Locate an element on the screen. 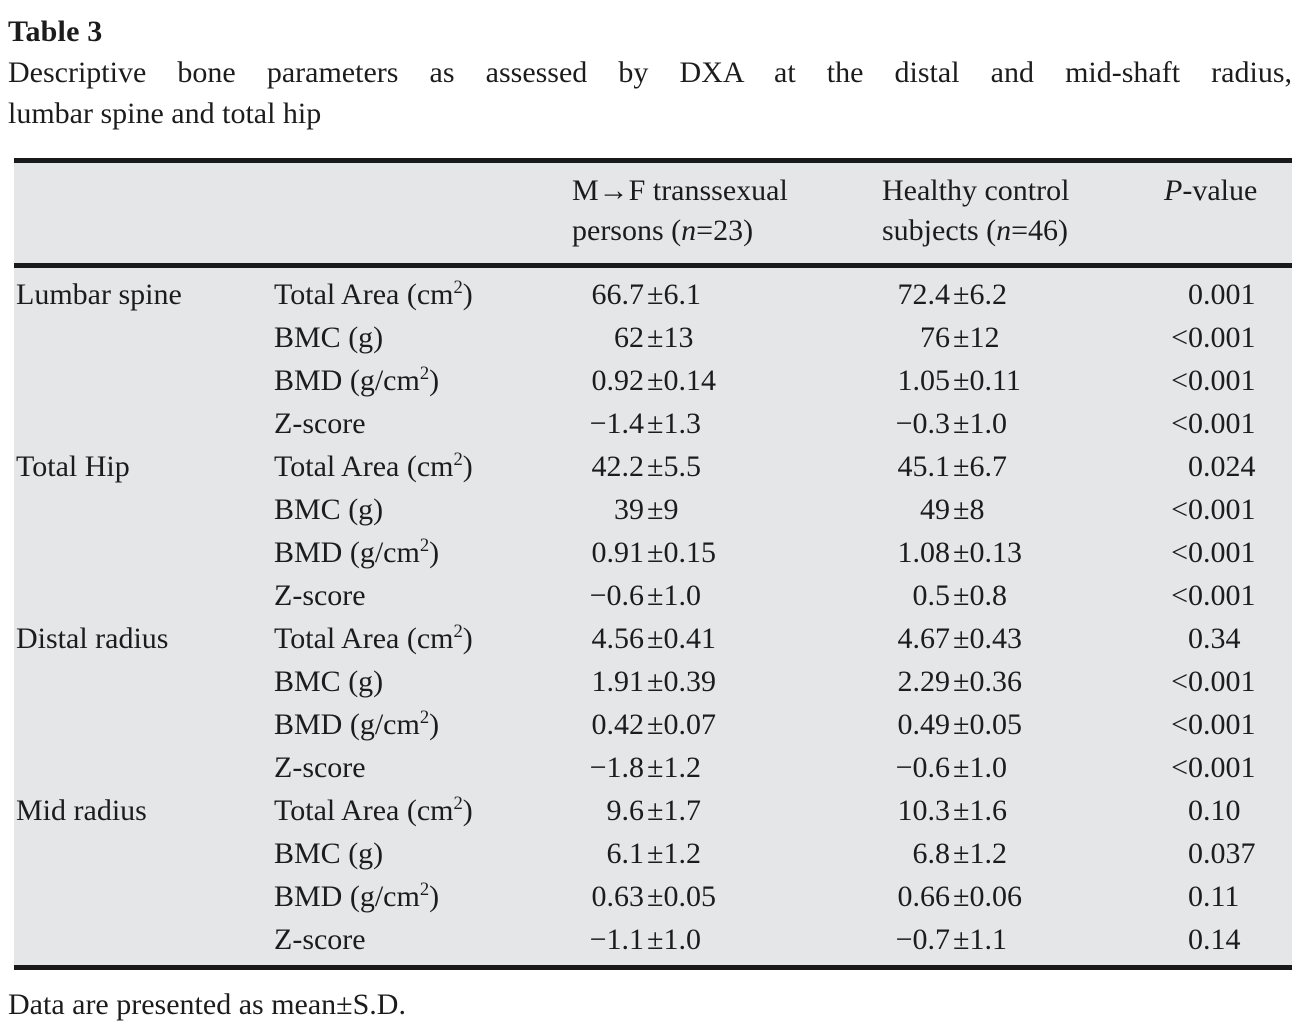  table-row: BMC (g) 1.91 ±0.39 2.29 ±0.36 <0.001 is located at coordinates (653, 681).